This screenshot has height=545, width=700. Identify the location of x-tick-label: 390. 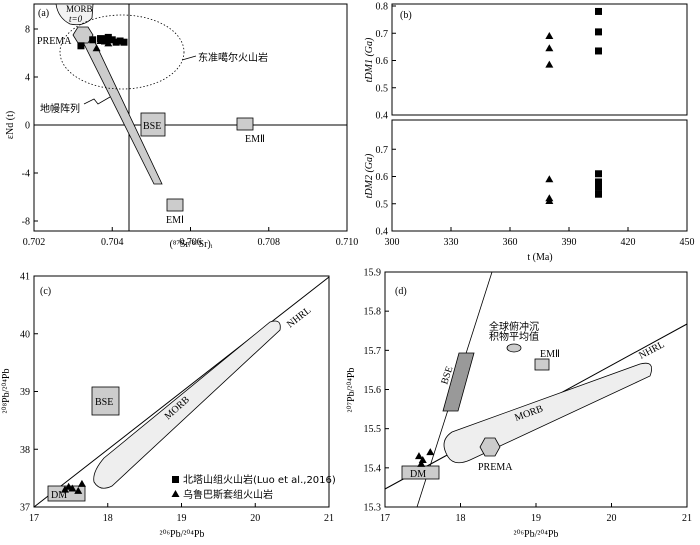
(569, 242).